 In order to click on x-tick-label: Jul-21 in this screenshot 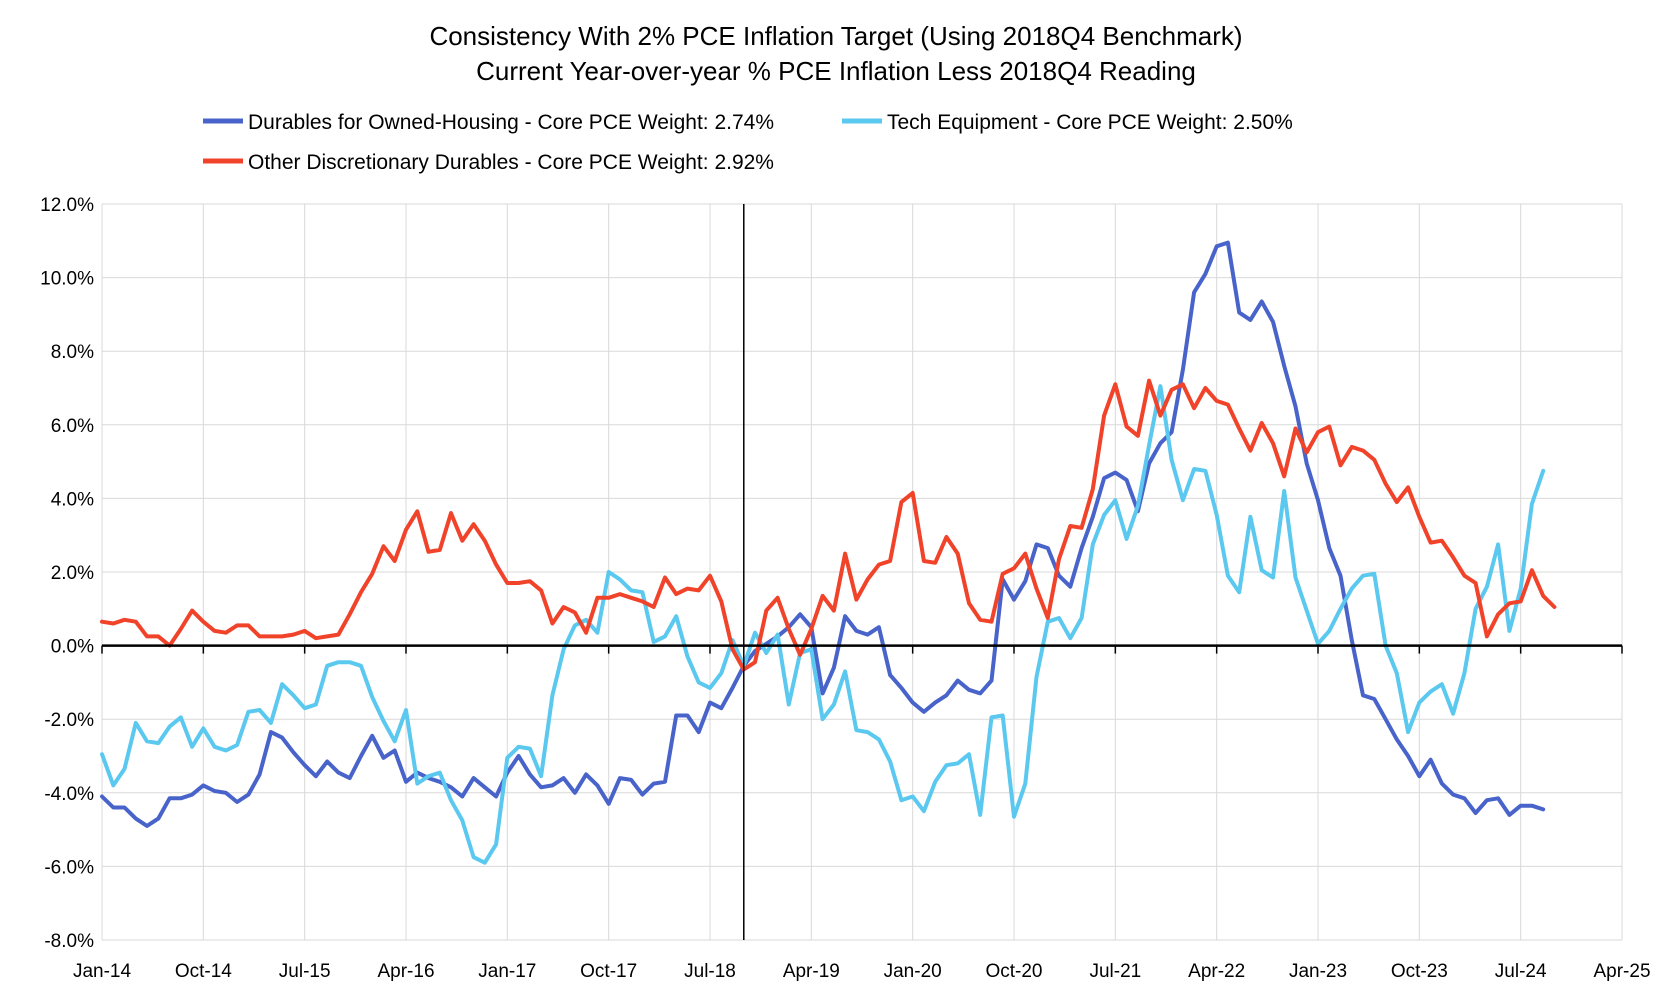, I will do `click(1115, 971)`.